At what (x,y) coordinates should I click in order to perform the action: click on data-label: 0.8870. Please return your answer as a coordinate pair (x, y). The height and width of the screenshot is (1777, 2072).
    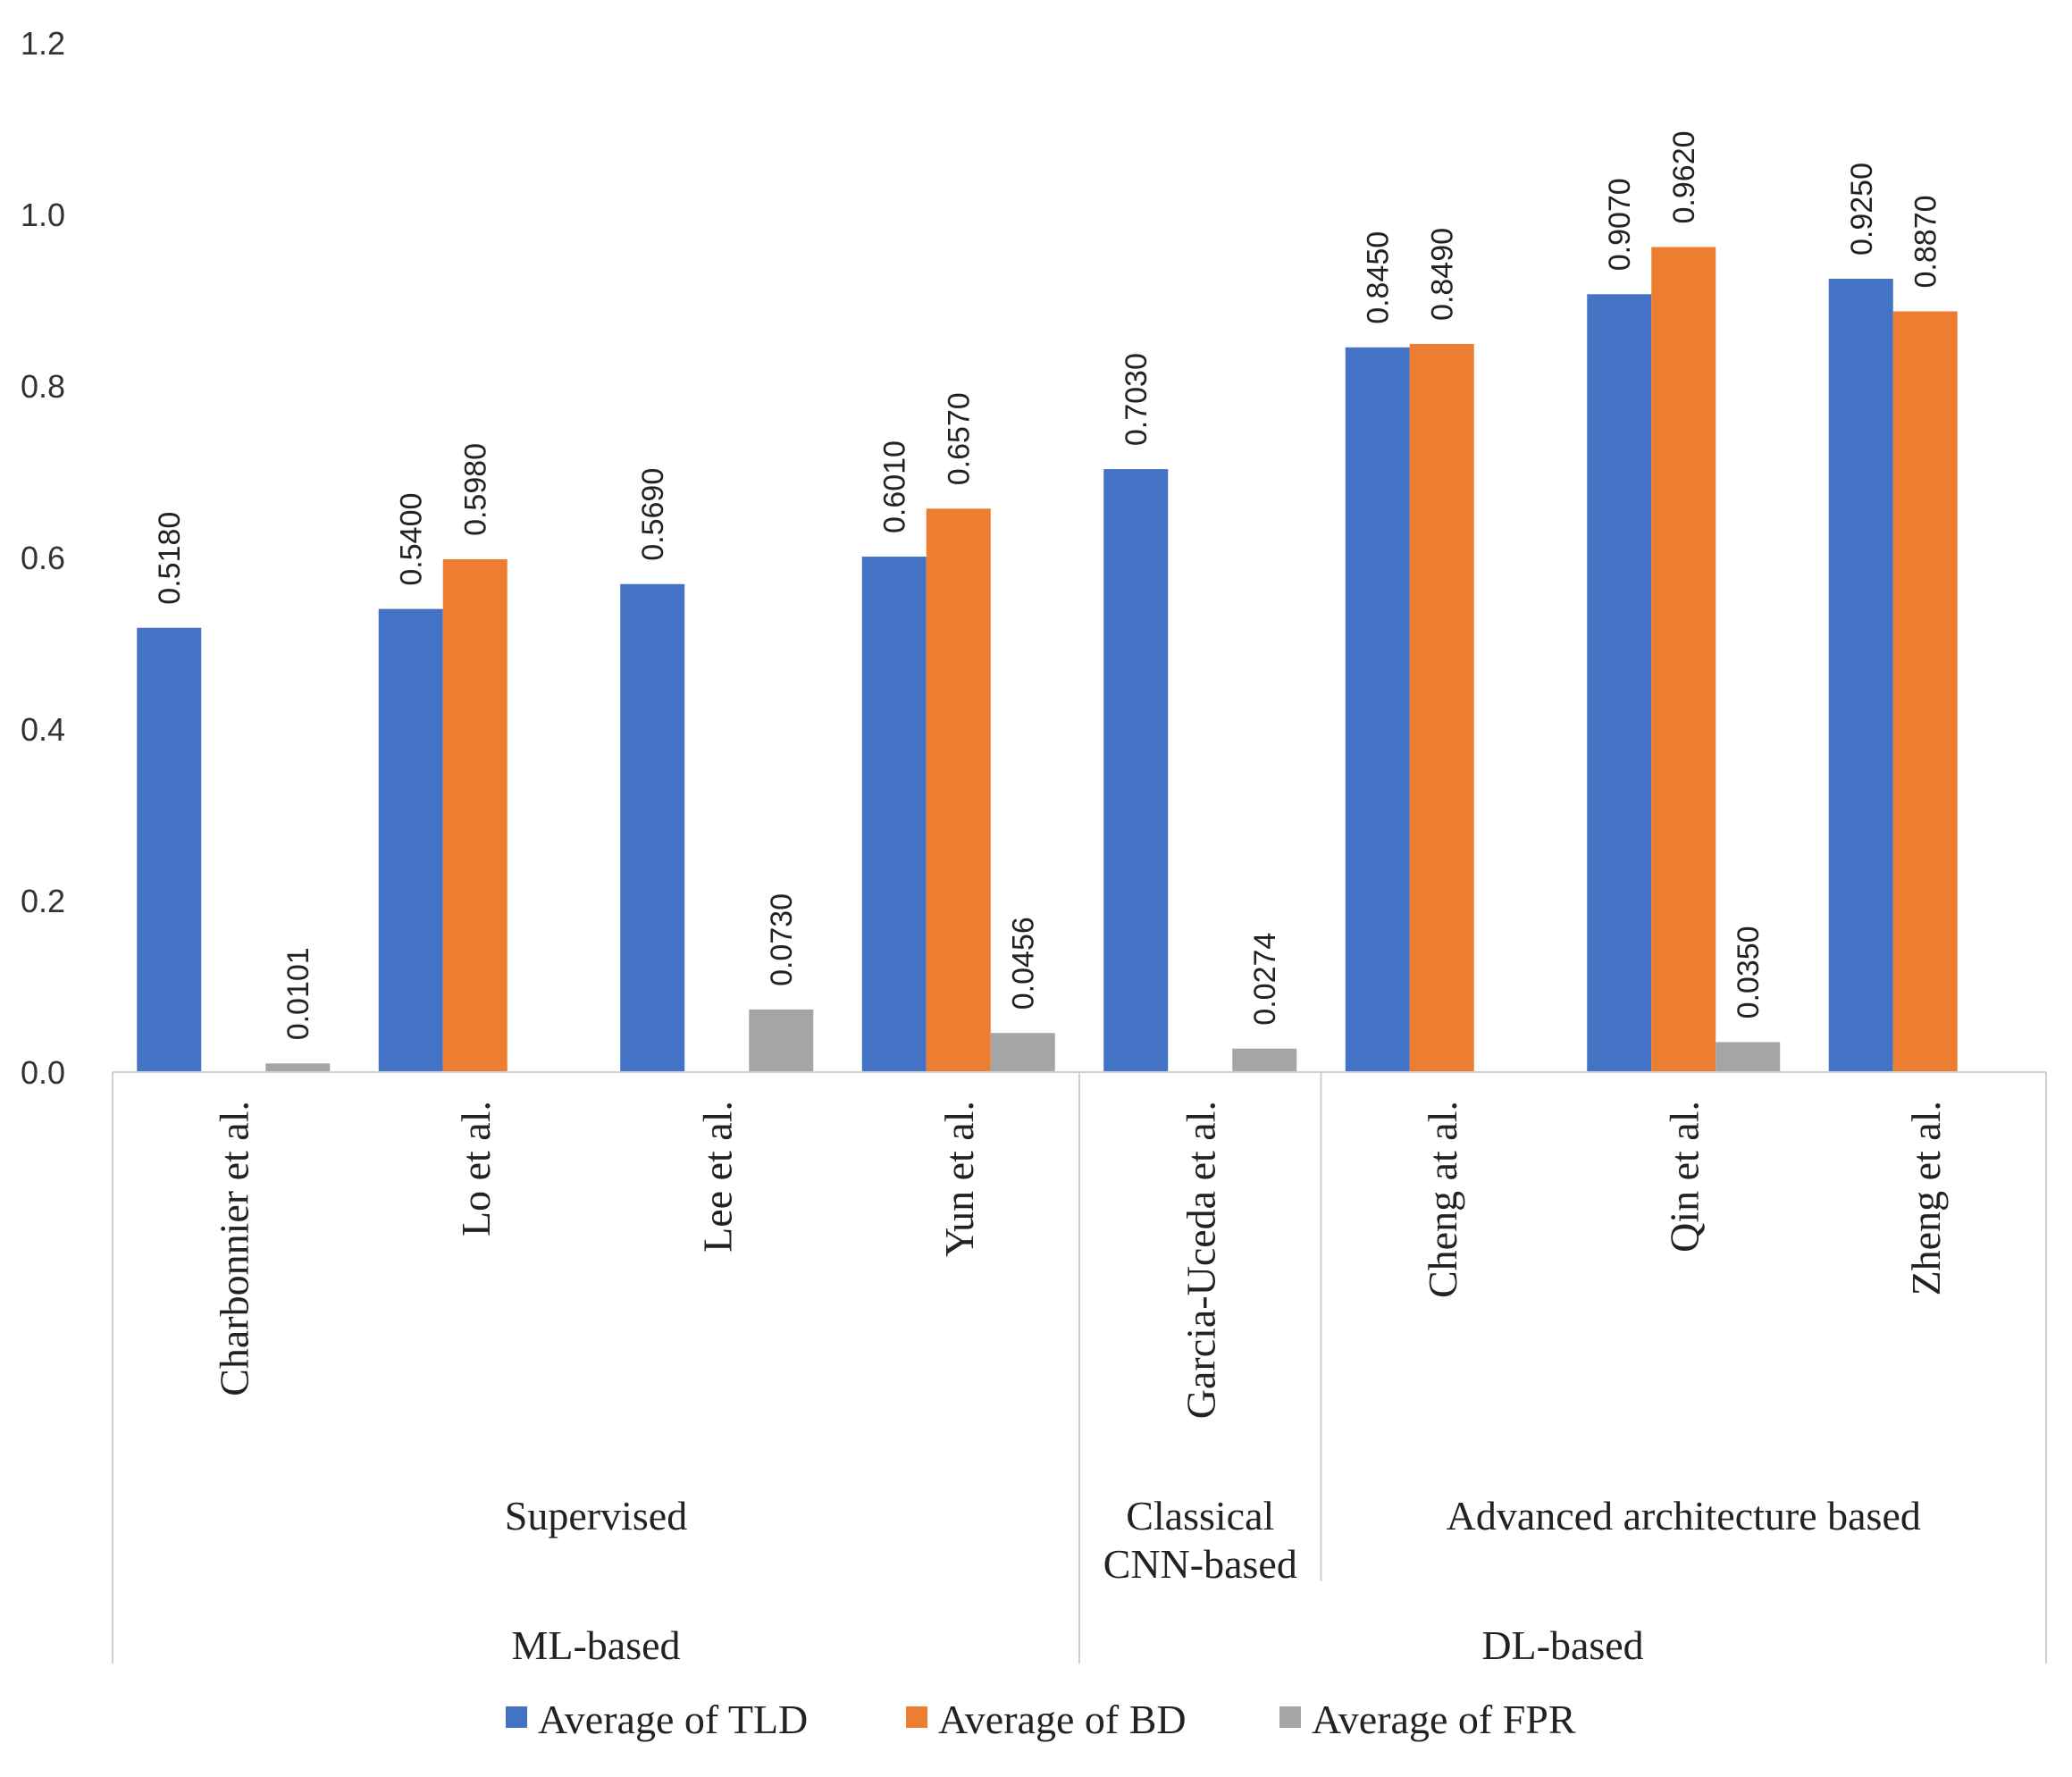
    Looking at the image, I should click on (1926, 241).